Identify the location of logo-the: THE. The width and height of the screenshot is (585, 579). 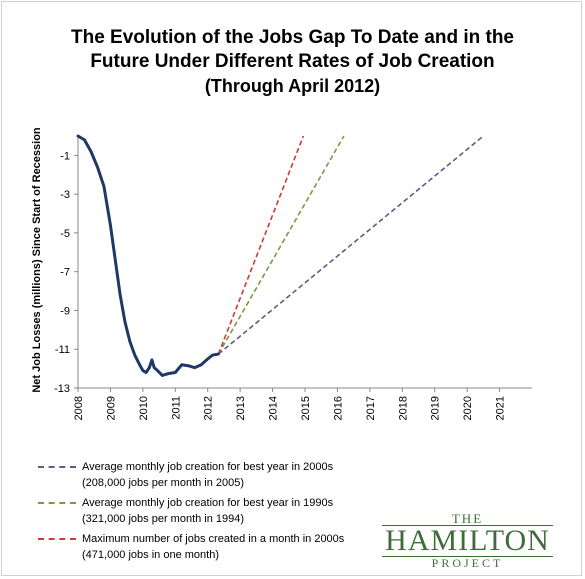
(467, 518).